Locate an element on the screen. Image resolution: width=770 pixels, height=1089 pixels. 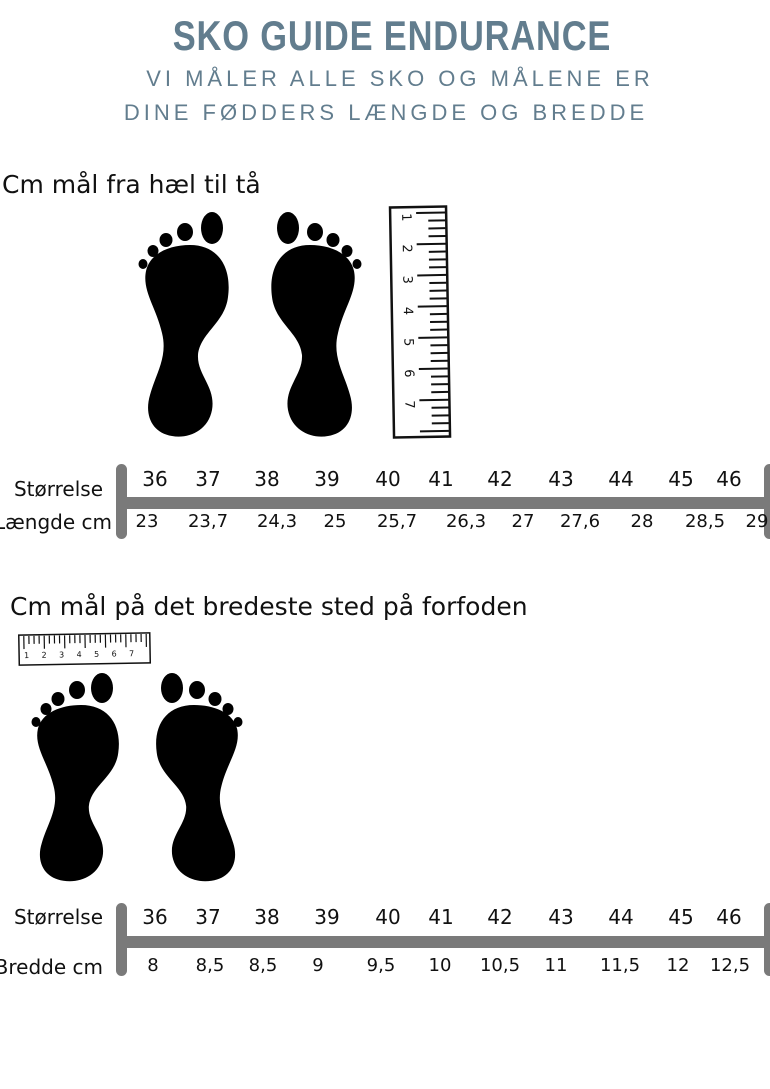
right-foot-icon is located at coordinates (316, 324).